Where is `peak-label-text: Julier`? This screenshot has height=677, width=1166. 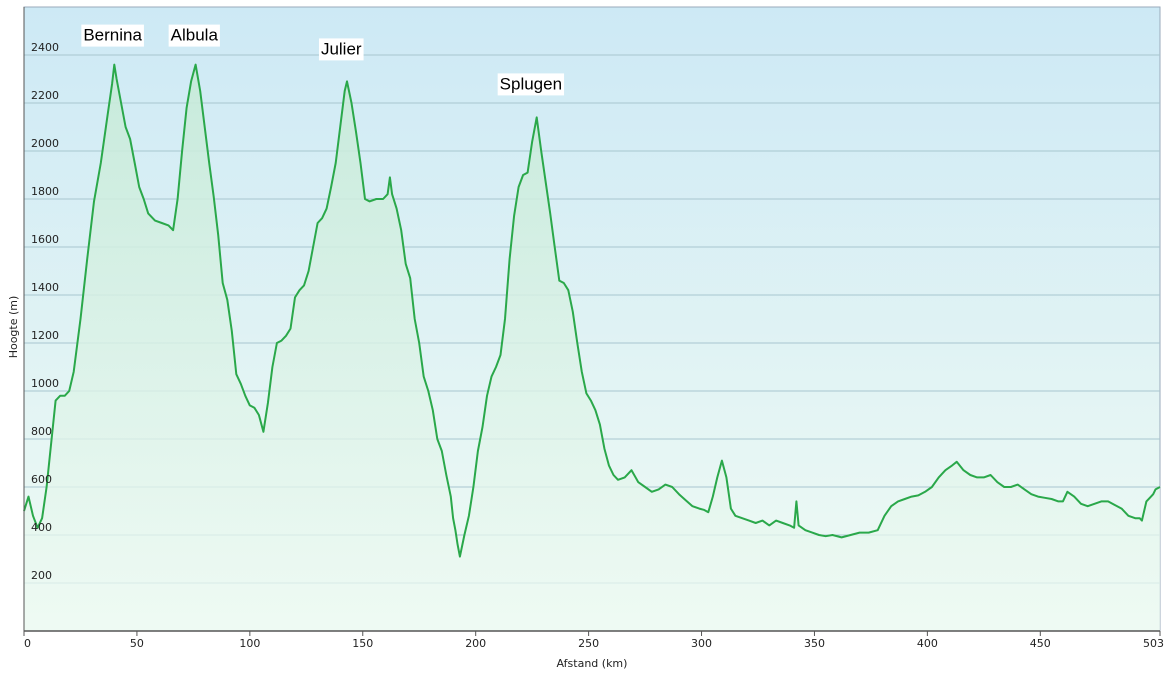
peak-label-text: Julier is located at coordinates (341, 48).